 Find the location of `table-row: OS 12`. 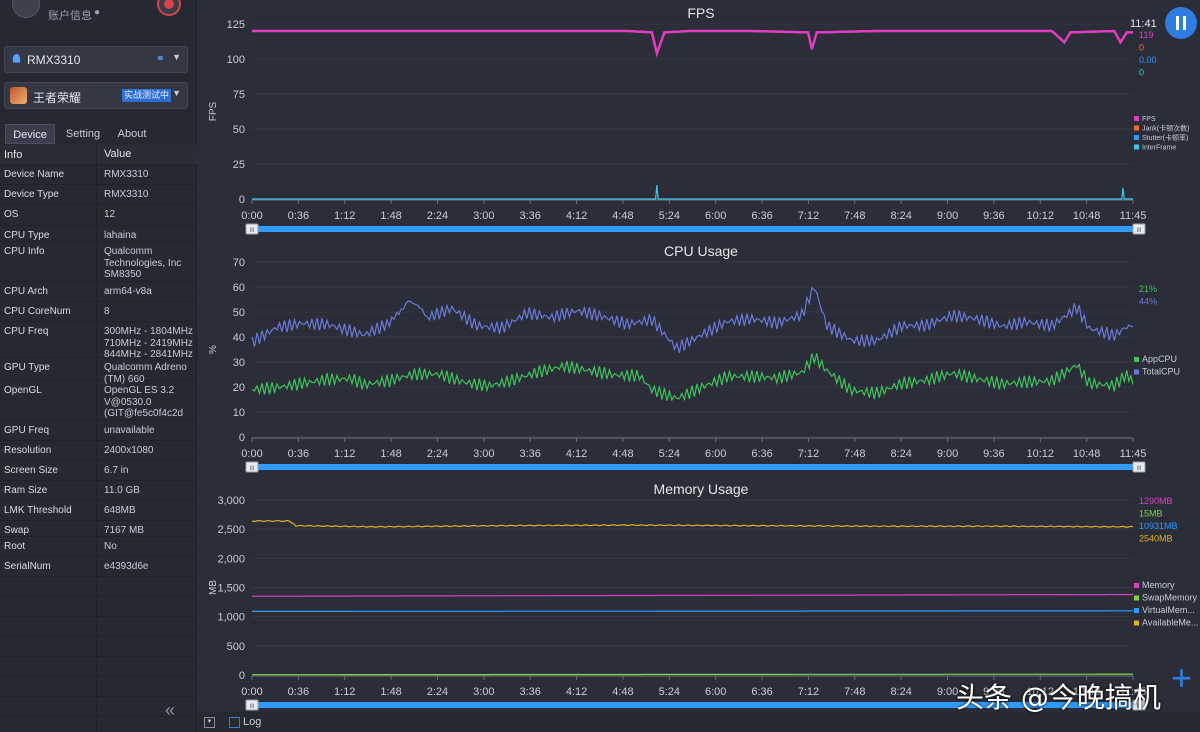

table-row: OS 12 is located at coordinates (98, 215).